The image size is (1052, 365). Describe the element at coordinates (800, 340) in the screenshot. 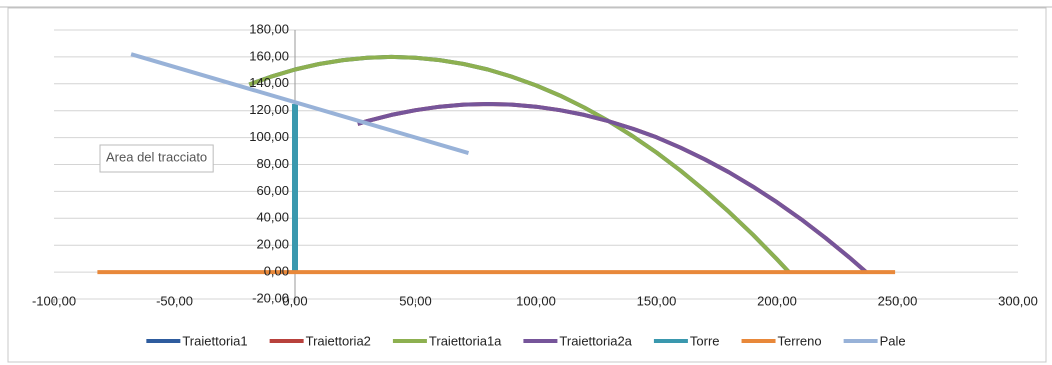

I see `legend-label: Terreno` at that location.